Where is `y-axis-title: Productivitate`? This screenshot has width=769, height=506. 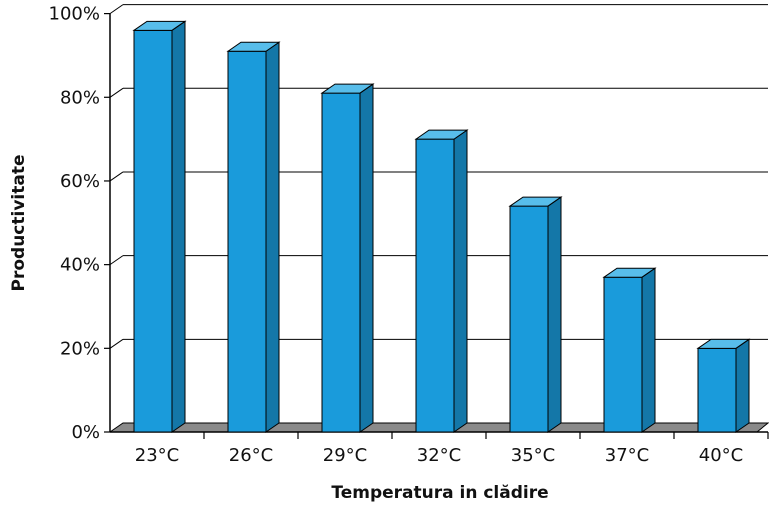 y-axis-title: Productivitate is located at coordinates (19, 223).